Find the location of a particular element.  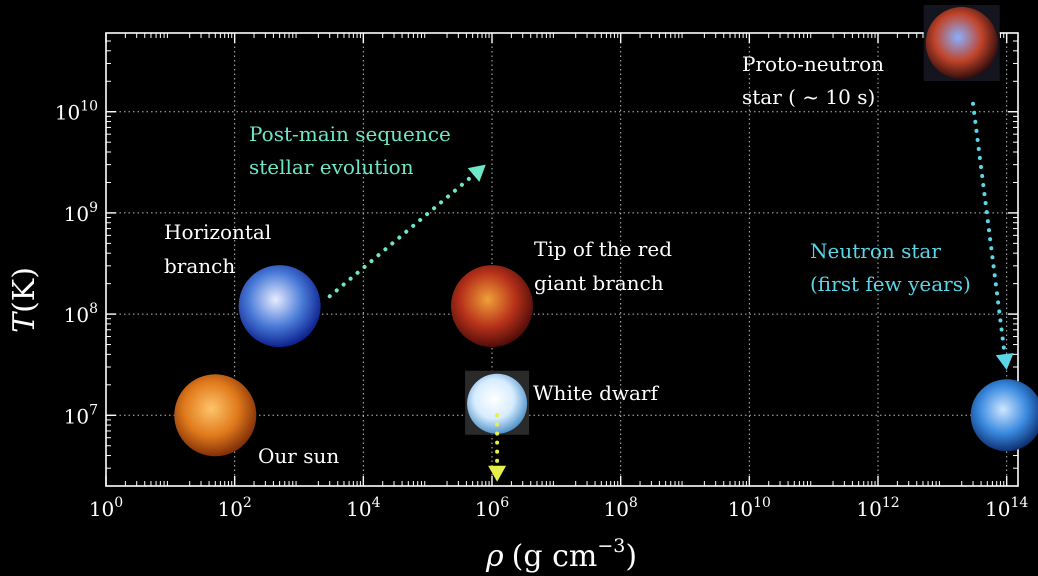

star-horizontal-branch is located at coordinates (279, 306).